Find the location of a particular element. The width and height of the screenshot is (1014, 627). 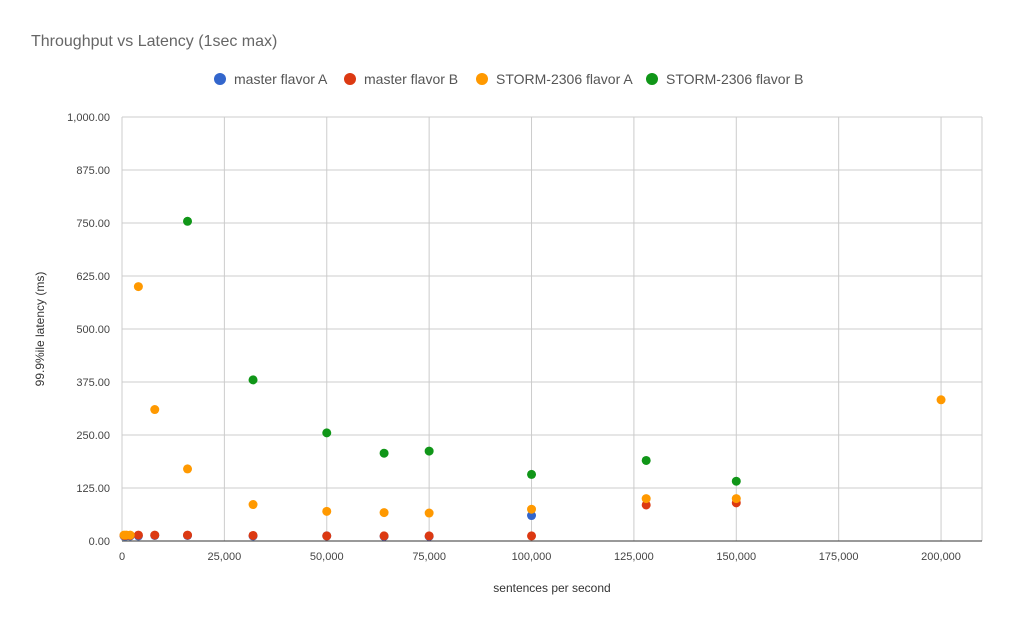

x-tick-label: 100,000 is located at coordinates (532, 557).